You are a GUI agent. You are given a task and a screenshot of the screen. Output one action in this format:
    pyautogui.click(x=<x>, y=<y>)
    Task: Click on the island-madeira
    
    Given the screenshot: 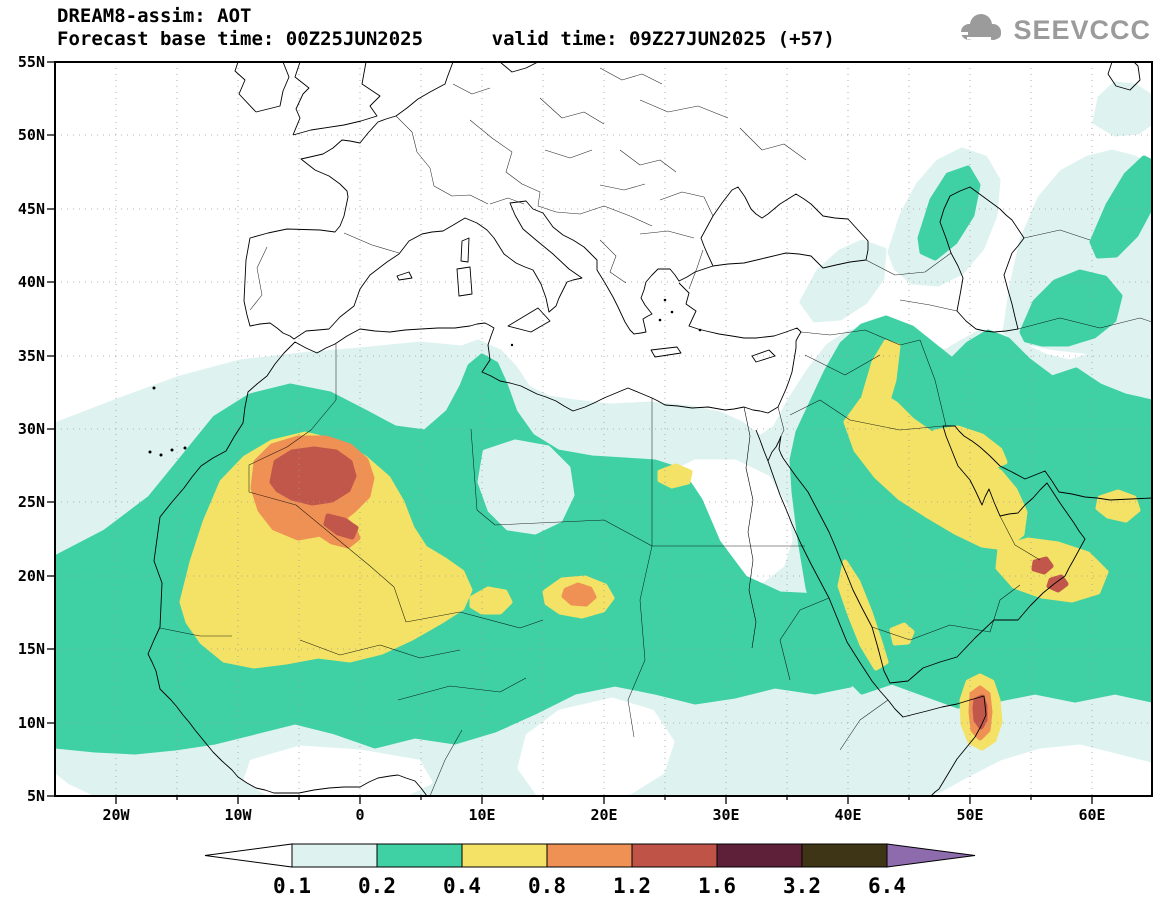 What is the action you would take?
    pyautogui.click(x=154, y=388)
    